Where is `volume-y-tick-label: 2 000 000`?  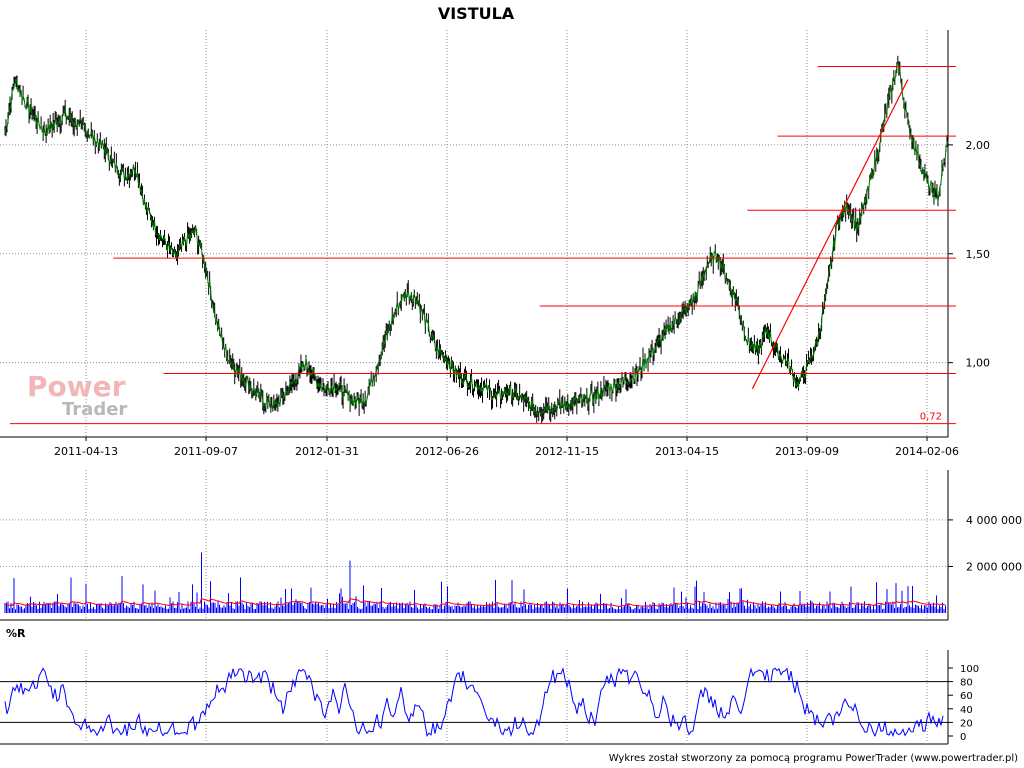
volume-y-tick-label: 2 000 000 is located at coordinates (994, 566).